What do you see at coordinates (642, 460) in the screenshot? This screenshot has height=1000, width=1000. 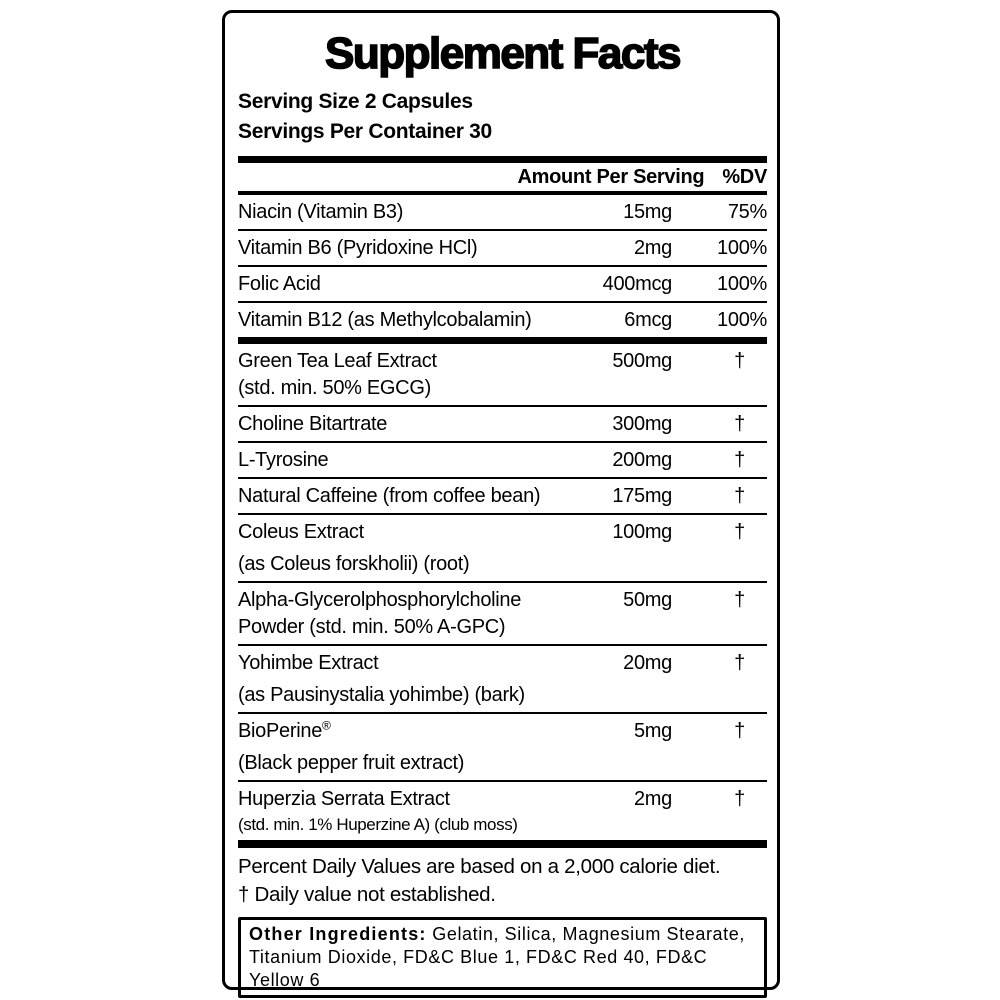 I see `ingredient-amount: 200mg` at bounding box center [642, 460].